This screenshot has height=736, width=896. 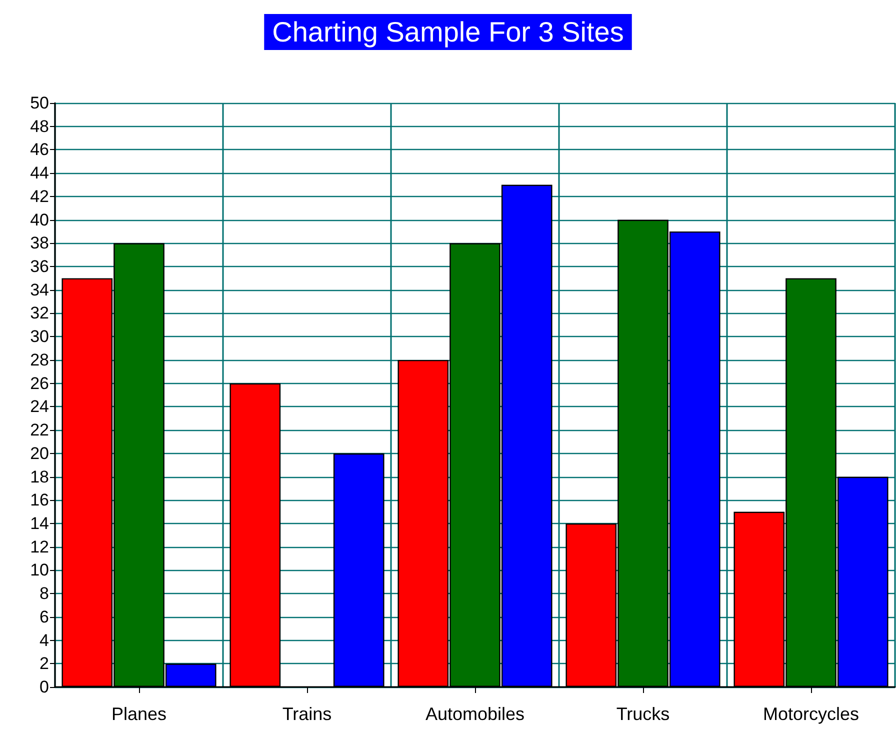 I want to click on y-tick-label: 30, so click(x=39, y=336).